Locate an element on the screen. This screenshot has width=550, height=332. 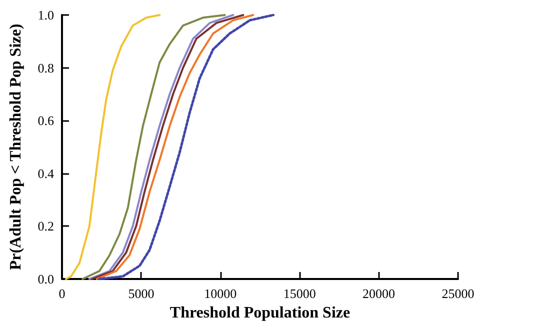
x-tick-label: 25000 is located at coordinates (458, 293).